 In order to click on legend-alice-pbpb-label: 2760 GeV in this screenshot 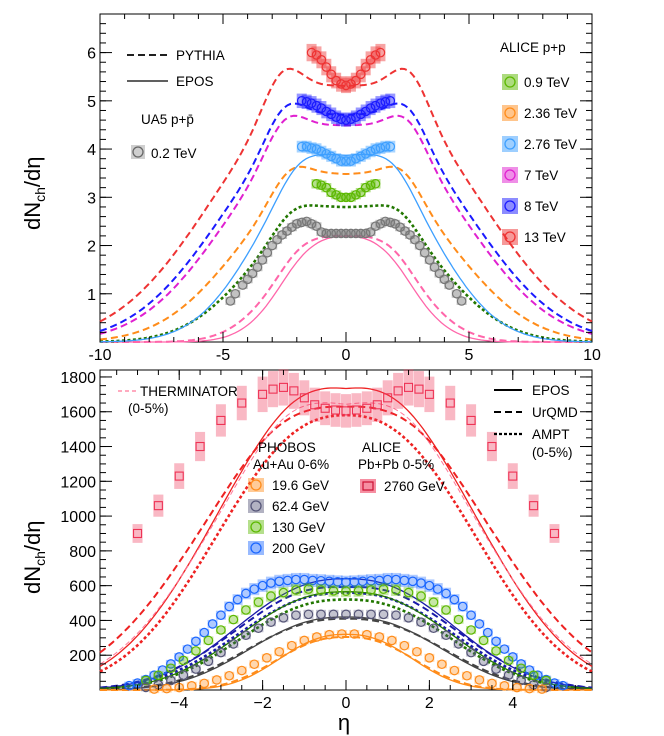, I will do `click(414, 486)`.